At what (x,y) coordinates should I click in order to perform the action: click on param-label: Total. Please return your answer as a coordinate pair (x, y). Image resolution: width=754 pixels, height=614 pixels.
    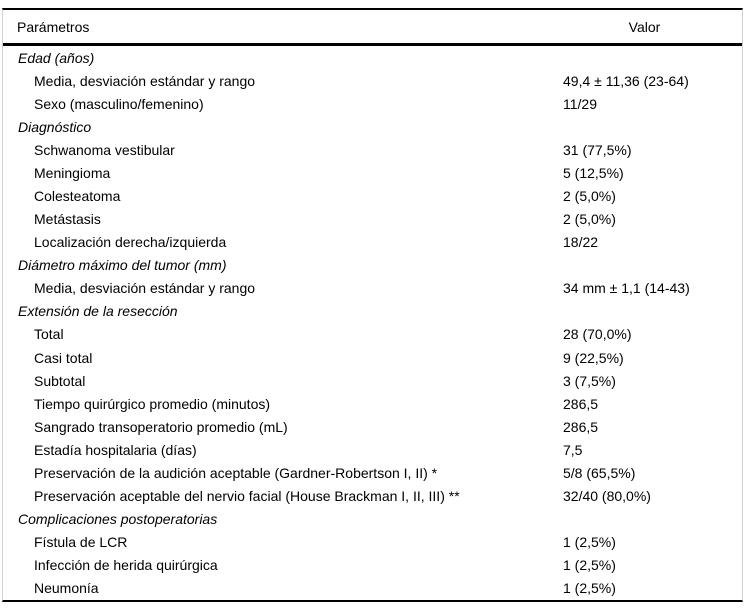
    Looking at the image, I should click on (49, 334).